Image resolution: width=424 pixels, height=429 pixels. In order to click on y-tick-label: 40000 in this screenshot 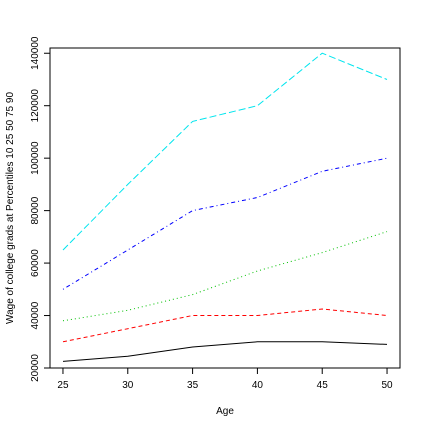, I will do `click(35, 315)`.